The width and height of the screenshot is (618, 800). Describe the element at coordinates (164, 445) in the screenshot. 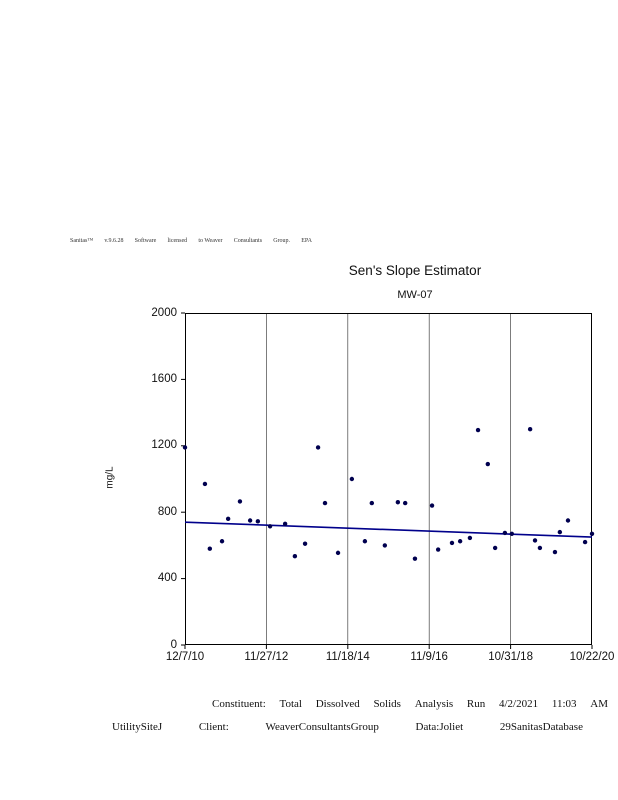

I see `y-tick-label: 1200` at that location.